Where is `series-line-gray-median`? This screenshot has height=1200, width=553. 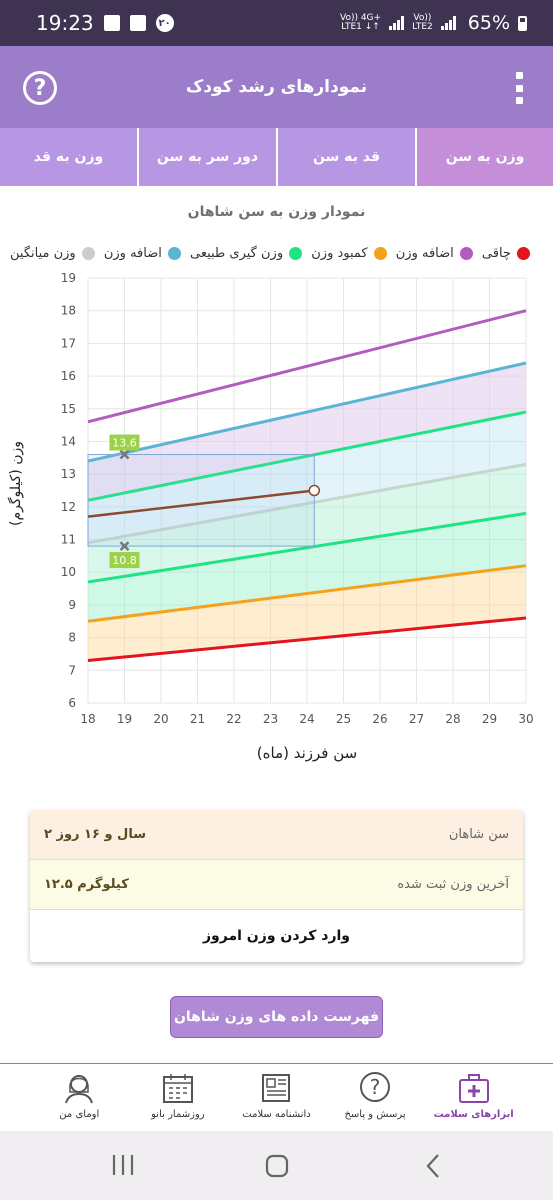 series-line-gray-median is located at coordinates (307, 503).